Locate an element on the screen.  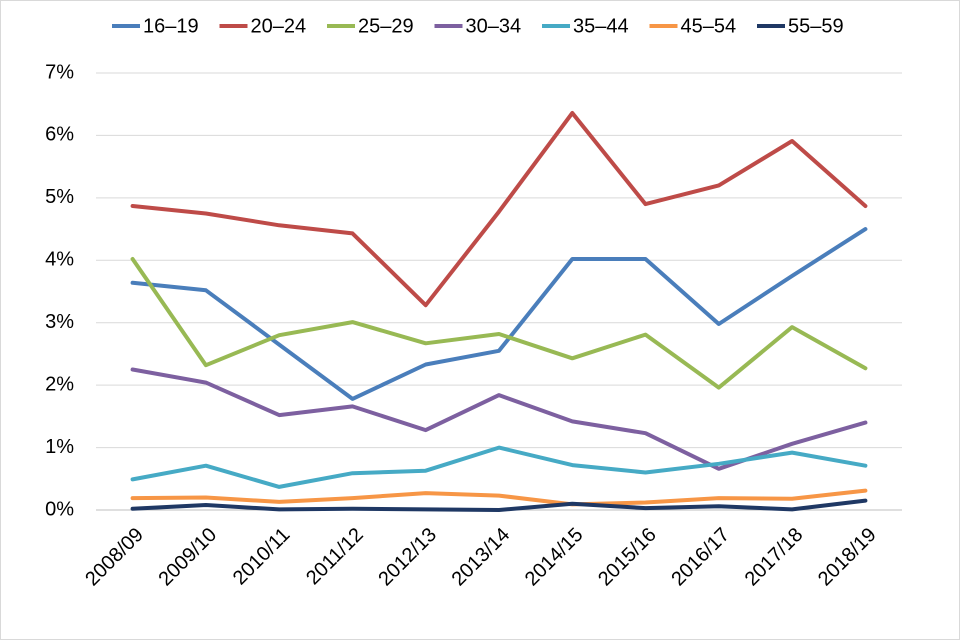
legend-label: 20–24 is located at coordinates (279, 26).